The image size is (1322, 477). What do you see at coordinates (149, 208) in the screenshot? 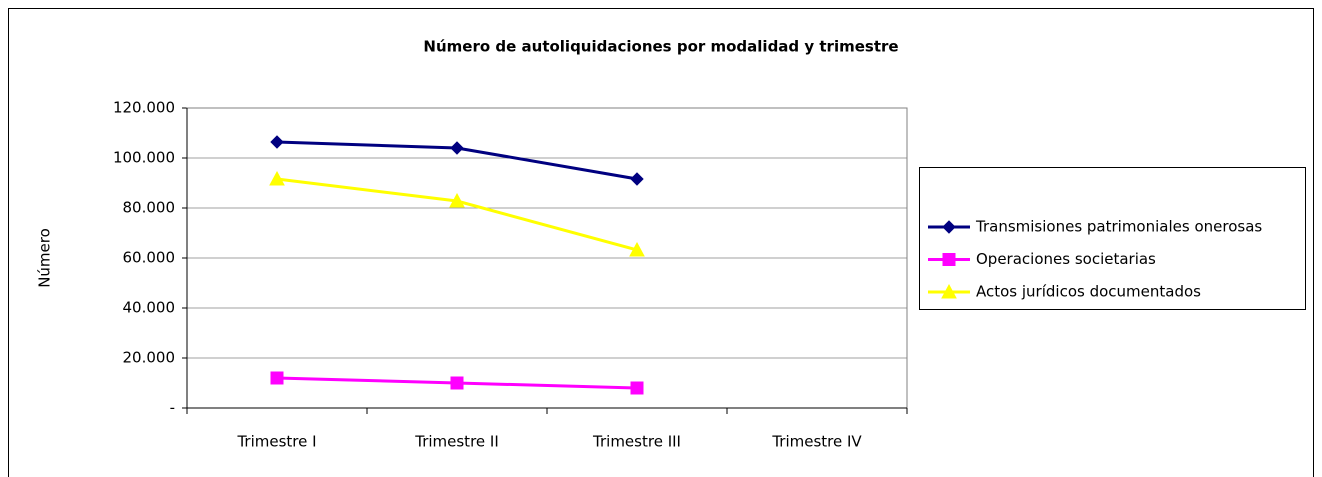
I see `y-tick-label: 80.000` at bounding box center [149, 208].